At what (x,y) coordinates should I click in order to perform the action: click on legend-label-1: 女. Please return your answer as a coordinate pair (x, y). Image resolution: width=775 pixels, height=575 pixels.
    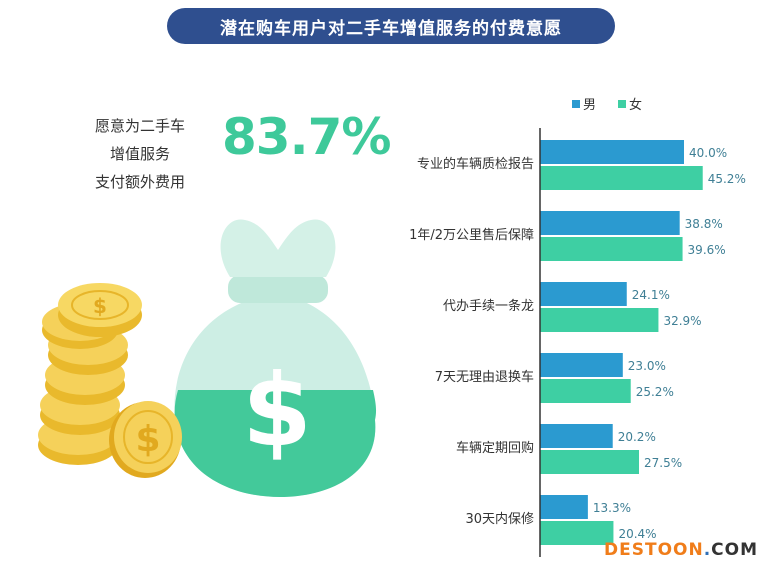
    Looking at the image, I should click on (635, 105).